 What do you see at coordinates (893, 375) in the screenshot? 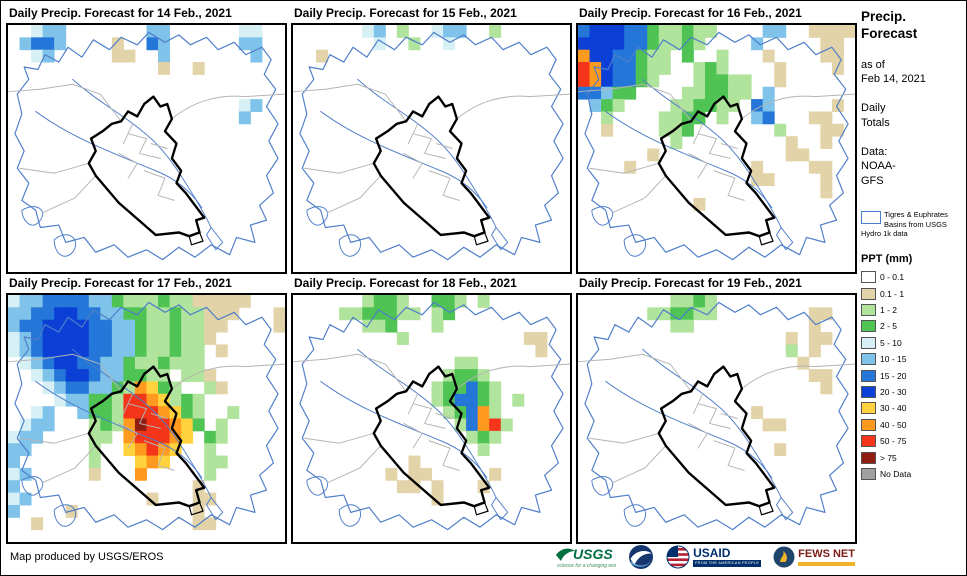
I see `legend-label: 15 - 20` at bounding box center [893, 375].